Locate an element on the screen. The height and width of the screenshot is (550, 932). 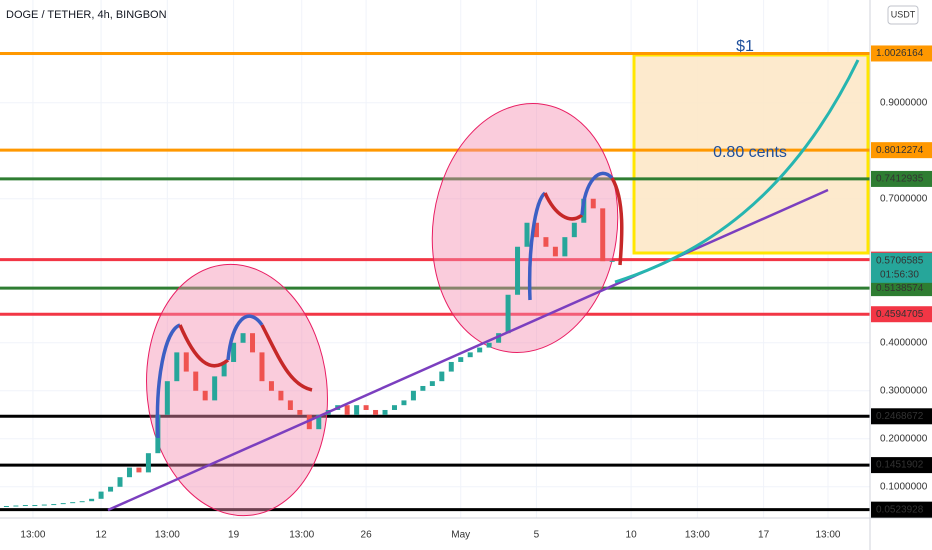
pattern-ellipse is located at coordinates (237, 390).